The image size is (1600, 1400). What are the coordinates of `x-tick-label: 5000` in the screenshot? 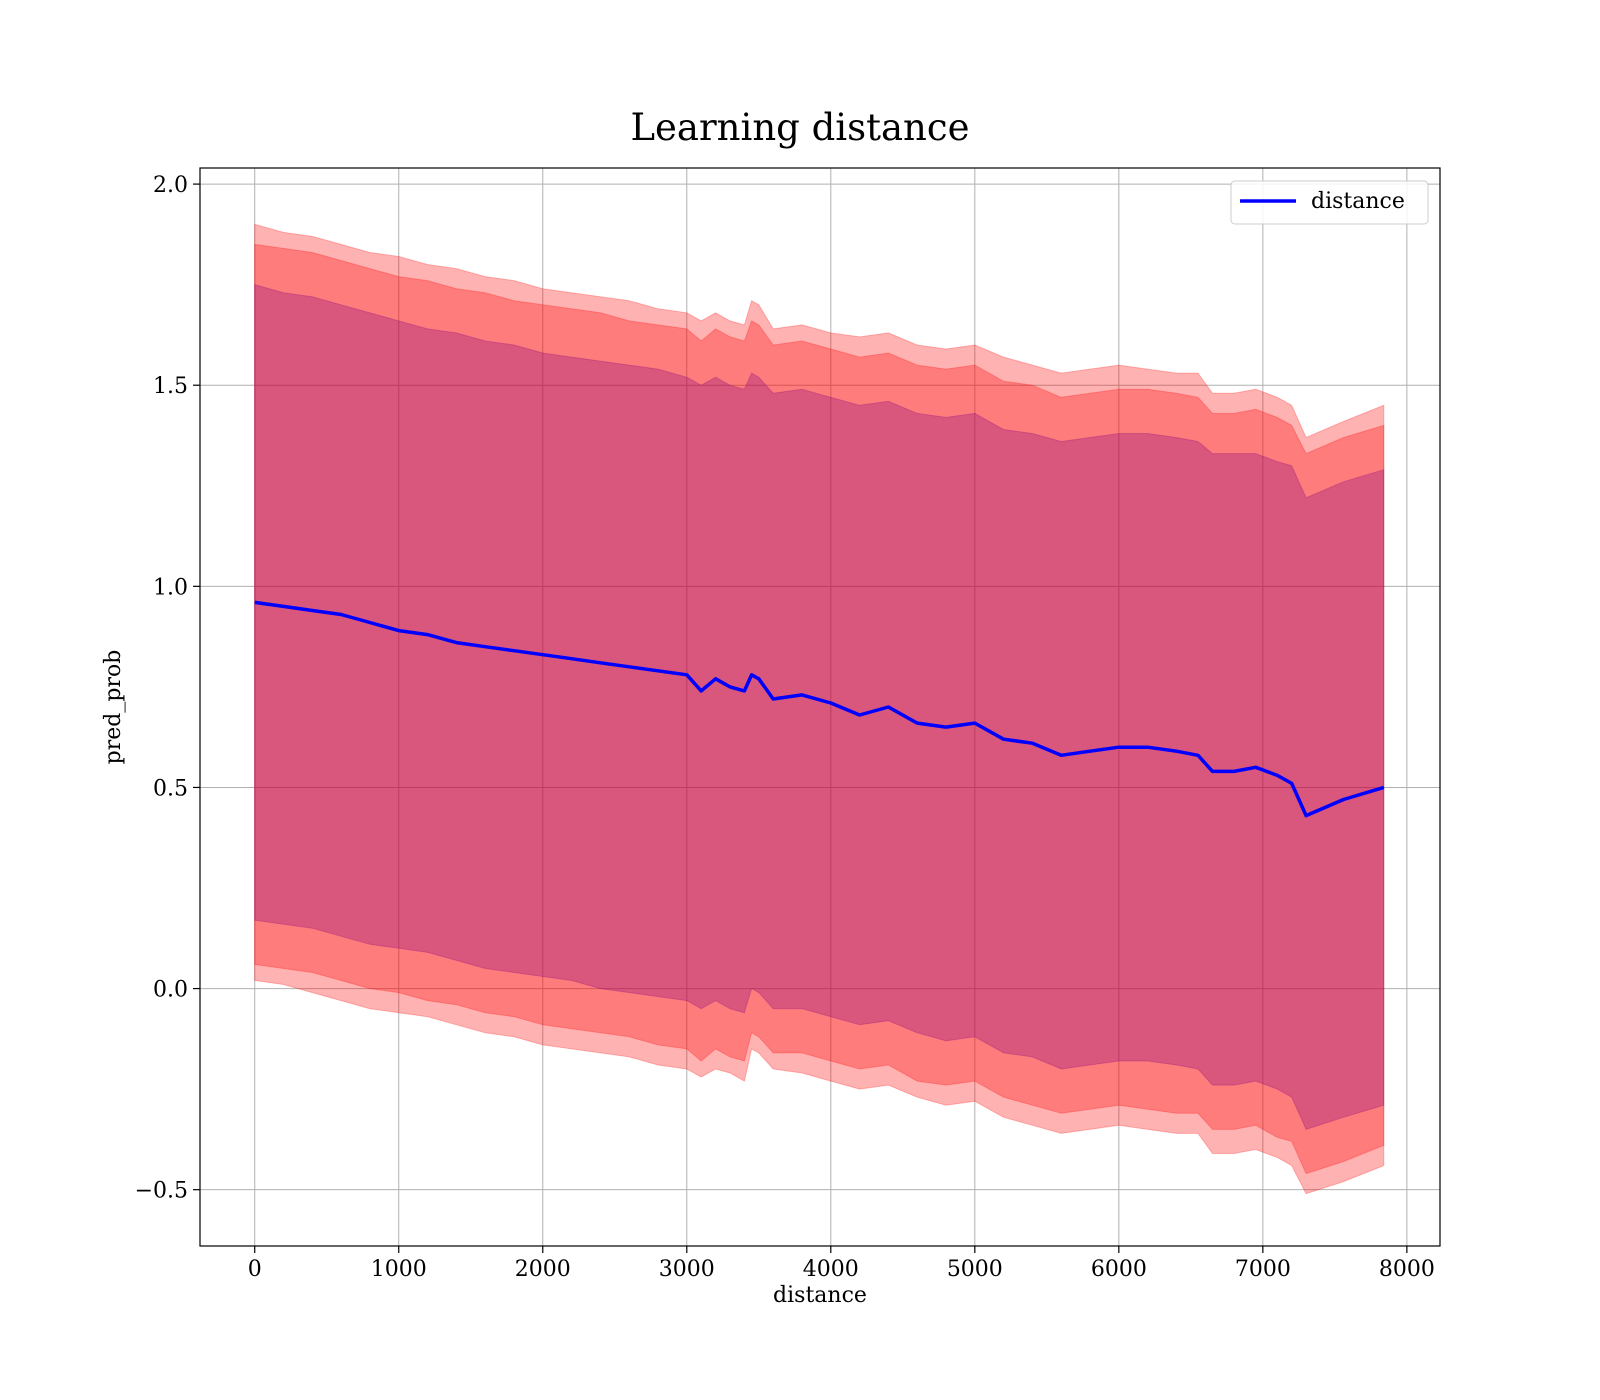 It's located at (975, 1269).